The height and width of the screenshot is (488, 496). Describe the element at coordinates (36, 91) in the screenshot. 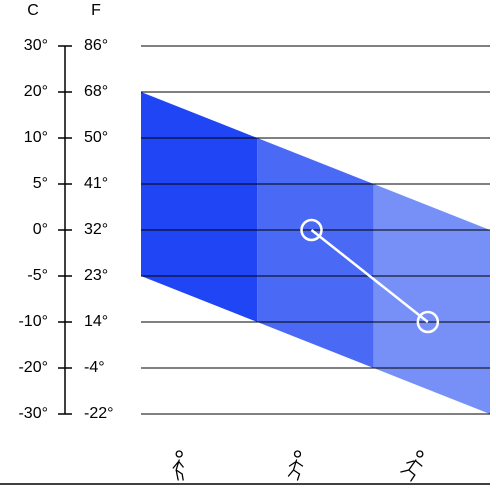

I see `y-tick-label: 20°` at that location.